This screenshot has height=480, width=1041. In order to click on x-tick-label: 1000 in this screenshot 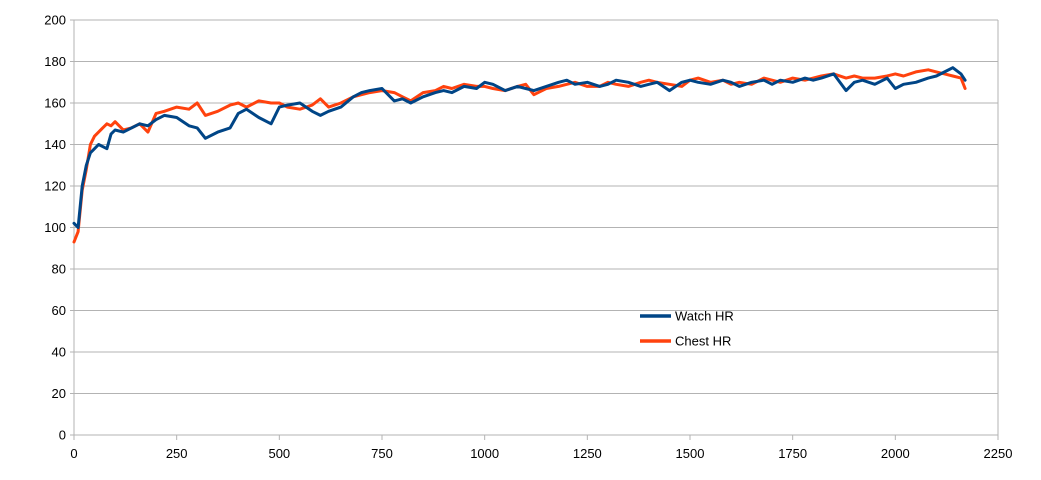, I will do `click(484, 453)`.